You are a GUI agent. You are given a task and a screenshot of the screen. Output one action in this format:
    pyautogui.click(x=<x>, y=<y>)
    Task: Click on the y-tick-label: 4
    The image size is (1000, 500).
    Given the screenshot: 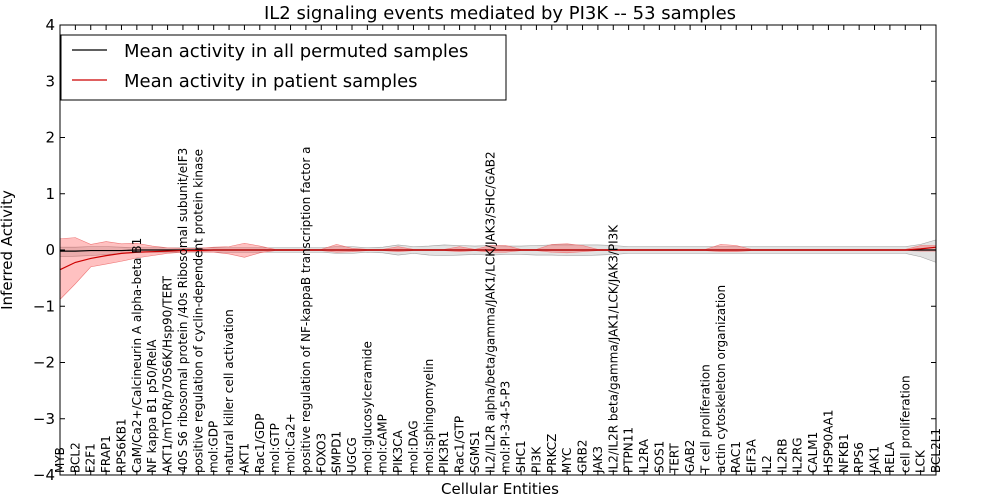 What is the action you would take?
    pyautogui.click(x=50, y=25)
    